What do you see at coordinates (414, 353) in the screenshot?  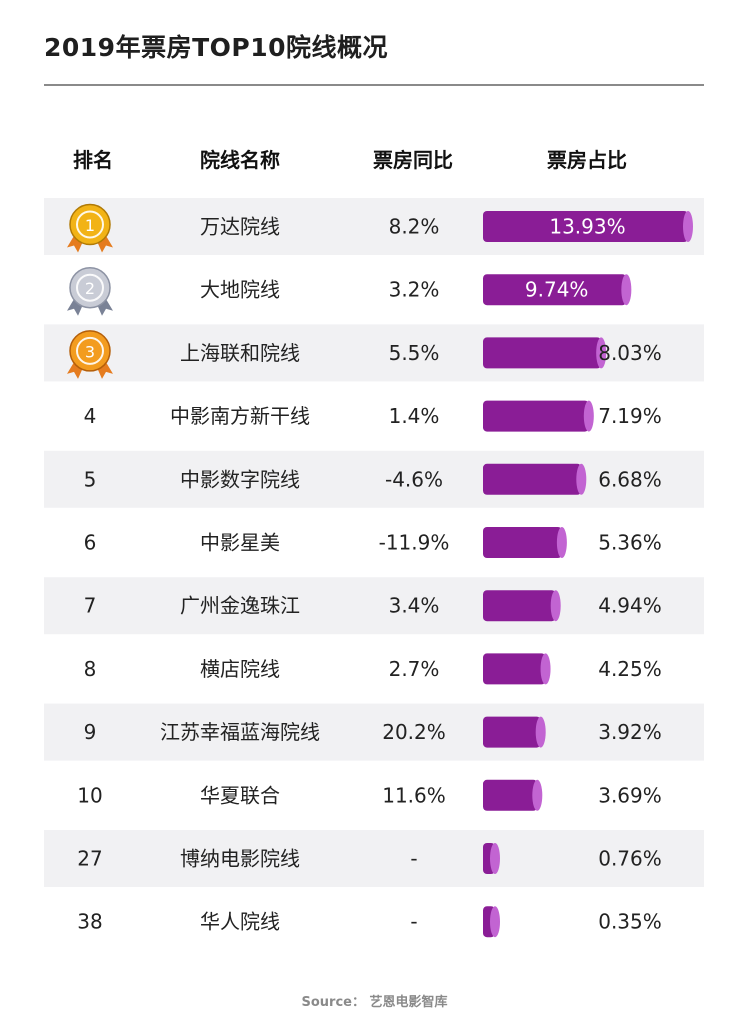 I see `yoy-change: 5.5%` at bounding box center [414, 353].